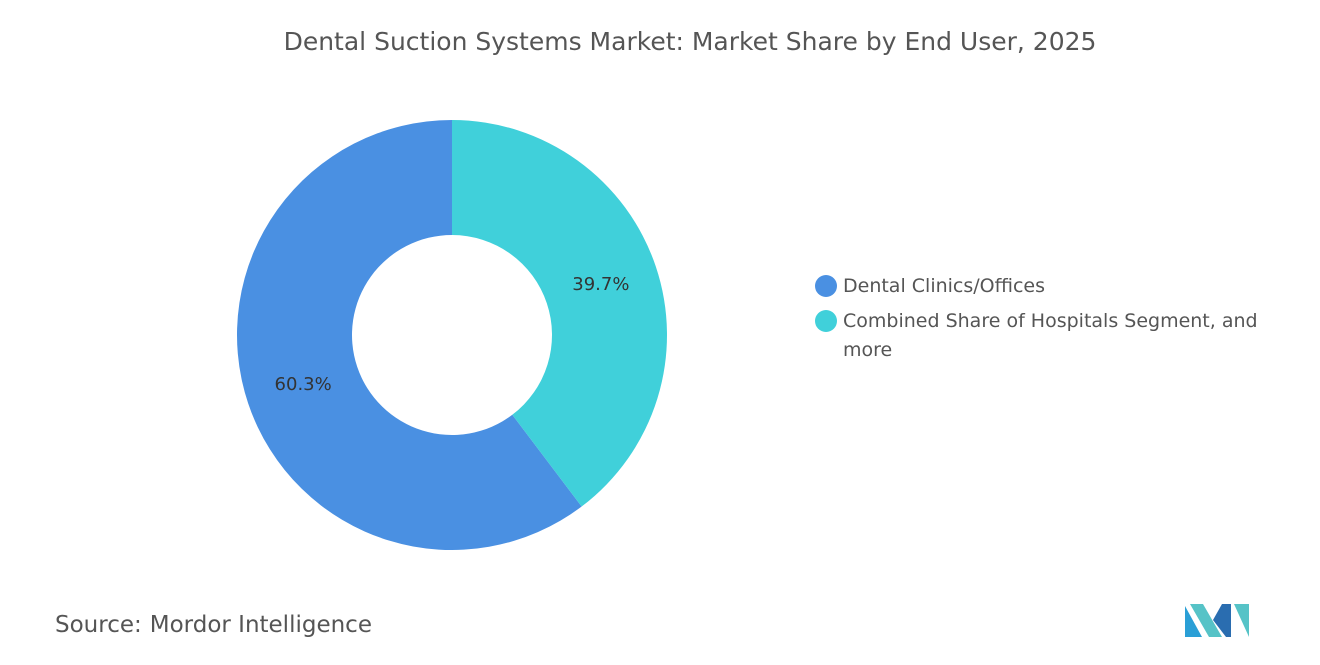 This screenshot has height=665, width=1320. What do you see at coordinates (600, 284) in the screenshot?
I see `value-label: 39.7%` at bounding box center [600, 284].